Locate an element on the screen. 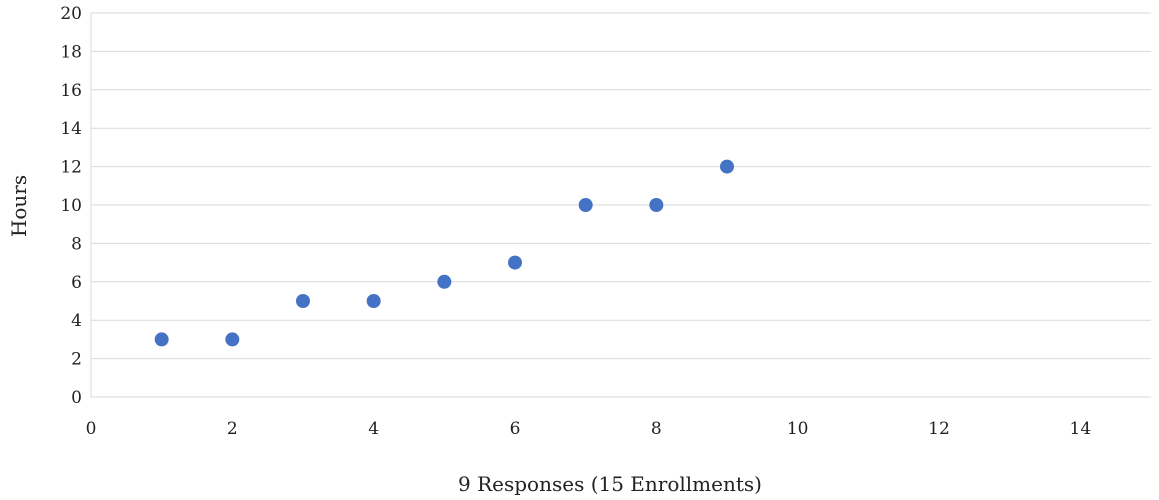 The image size is (1159, 500). y-tick-label: 16 is located at coordinates (71, 91).